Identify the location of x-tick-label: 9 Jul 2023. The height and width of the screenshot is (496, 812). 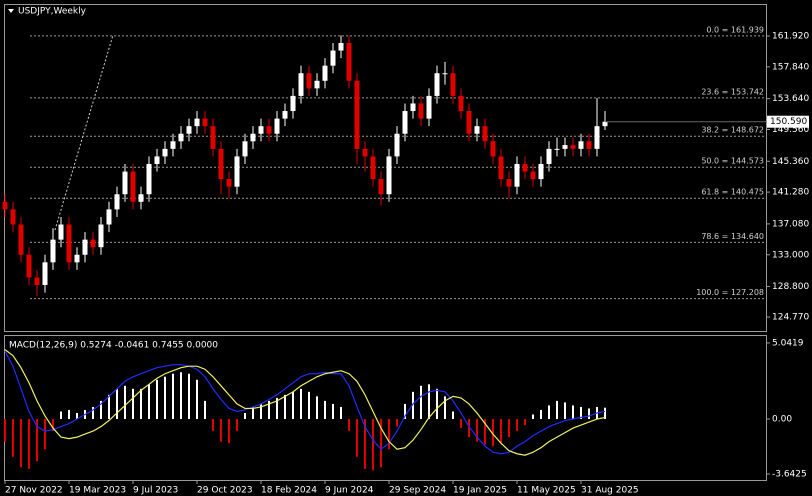
(155, 491).